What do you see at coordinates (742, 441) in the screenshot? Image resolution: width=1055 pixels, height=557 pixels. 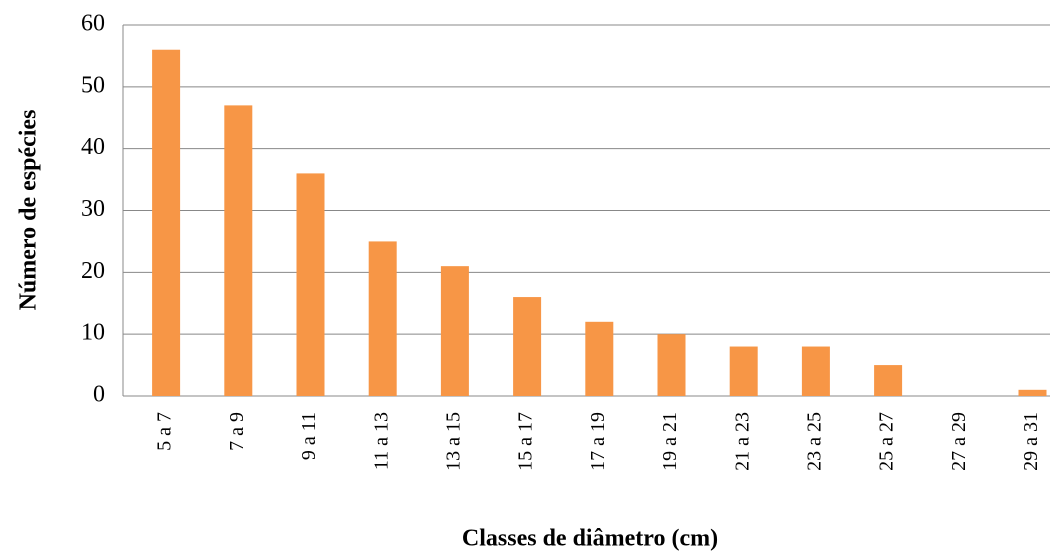 I see `x-tick-label: 21 a 23` at bounding box center [742, 441].